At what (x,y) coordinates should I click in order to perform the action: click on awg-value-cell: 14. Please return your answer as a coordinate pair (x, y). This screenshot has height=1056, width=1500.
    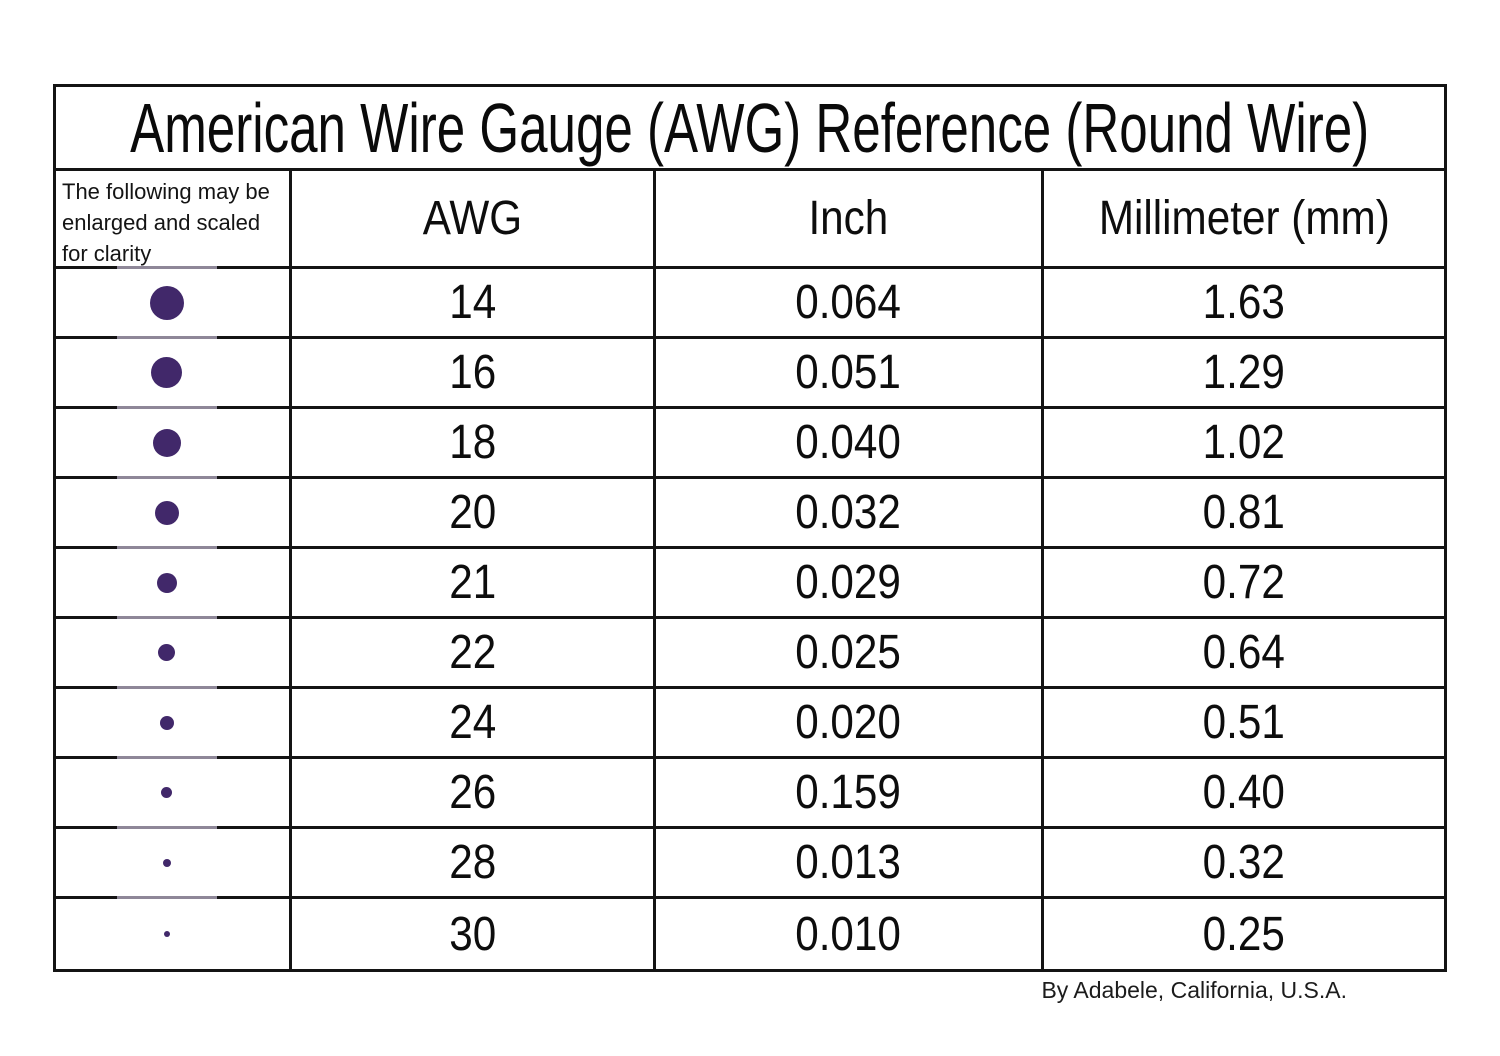
    Looking at the image, I should click on (474, 304).